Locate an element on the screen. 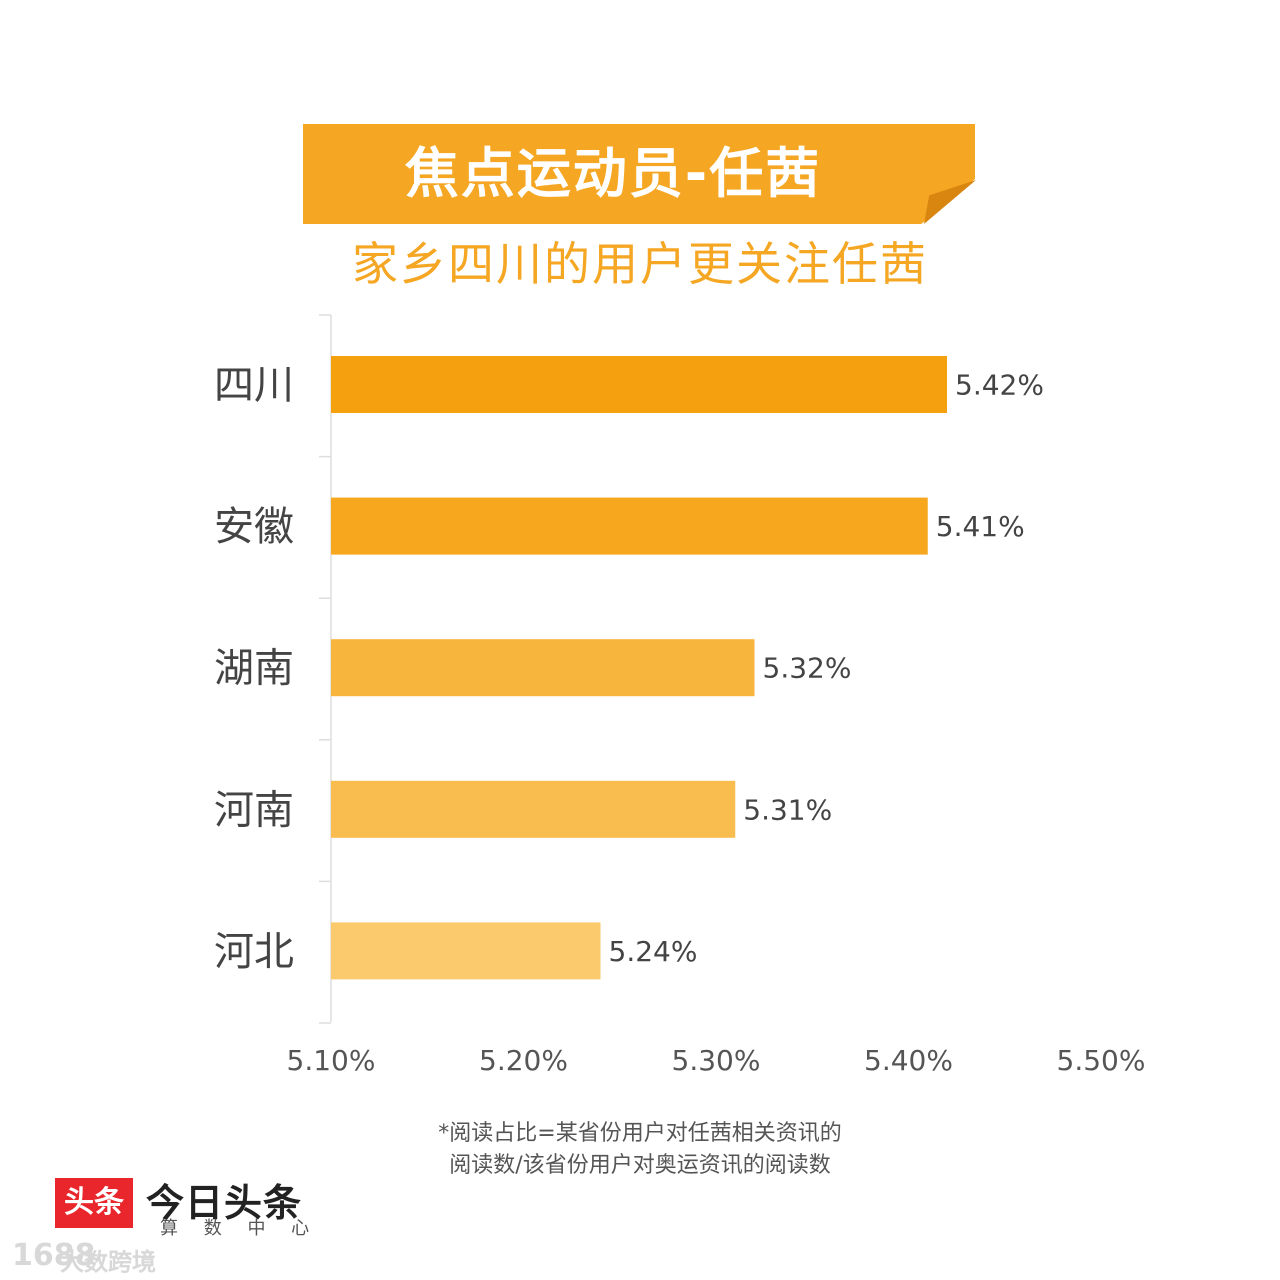 This screenshot has width=1280, height=1280. category-label: 四川 is located at coordinates (254, 386).